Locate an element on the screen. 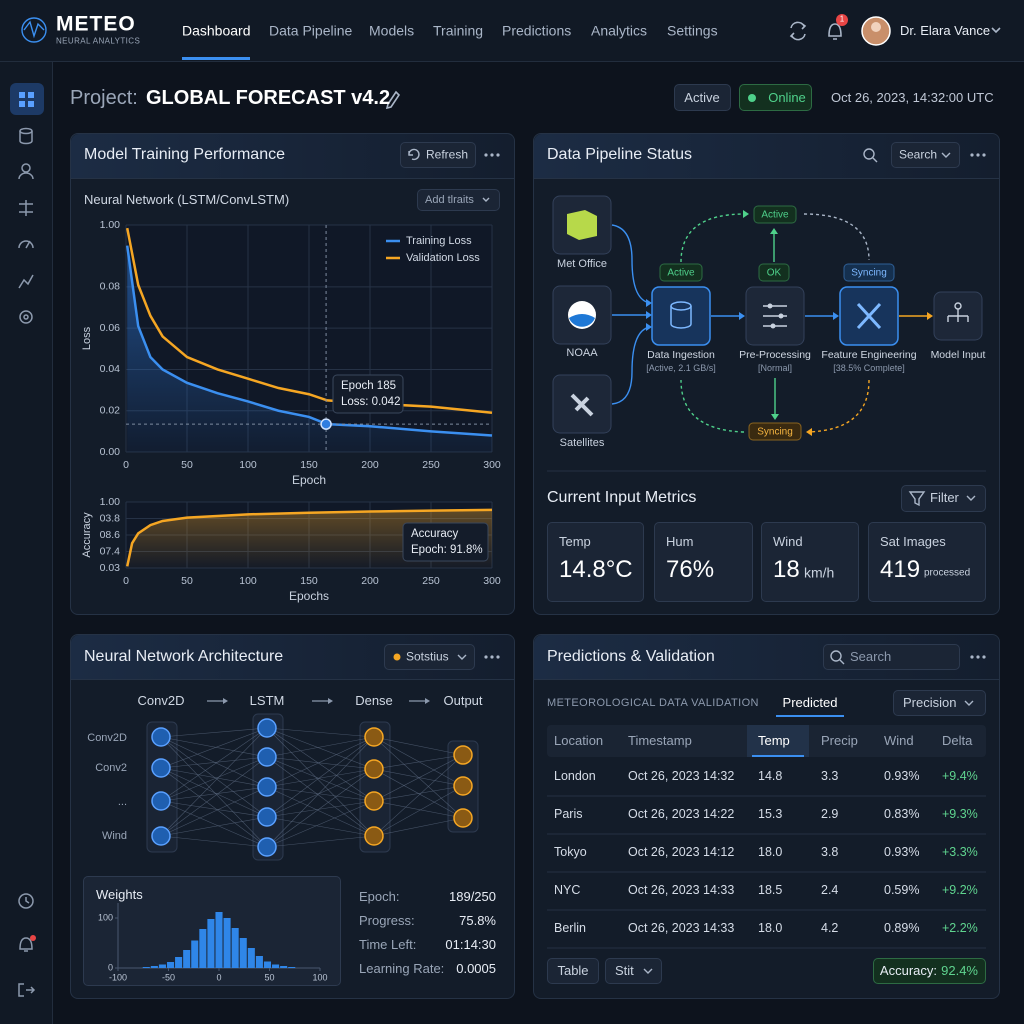 The width and height of the screenshot is (1024, 1024). column-header: Delta is located at coordinates (957, 740).